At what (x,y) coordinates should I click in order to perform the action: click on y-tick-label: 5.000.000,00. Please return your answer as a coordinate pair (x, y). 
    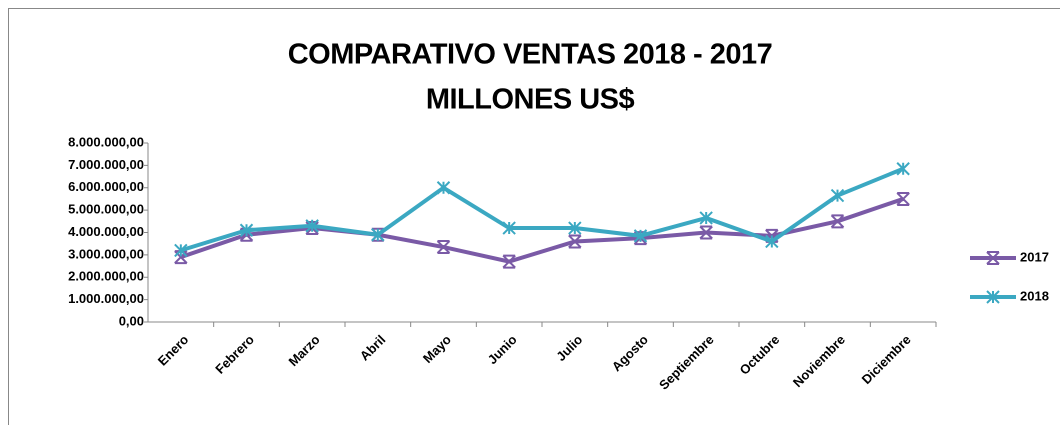
    Looking at the image, I should click on (106, 209).